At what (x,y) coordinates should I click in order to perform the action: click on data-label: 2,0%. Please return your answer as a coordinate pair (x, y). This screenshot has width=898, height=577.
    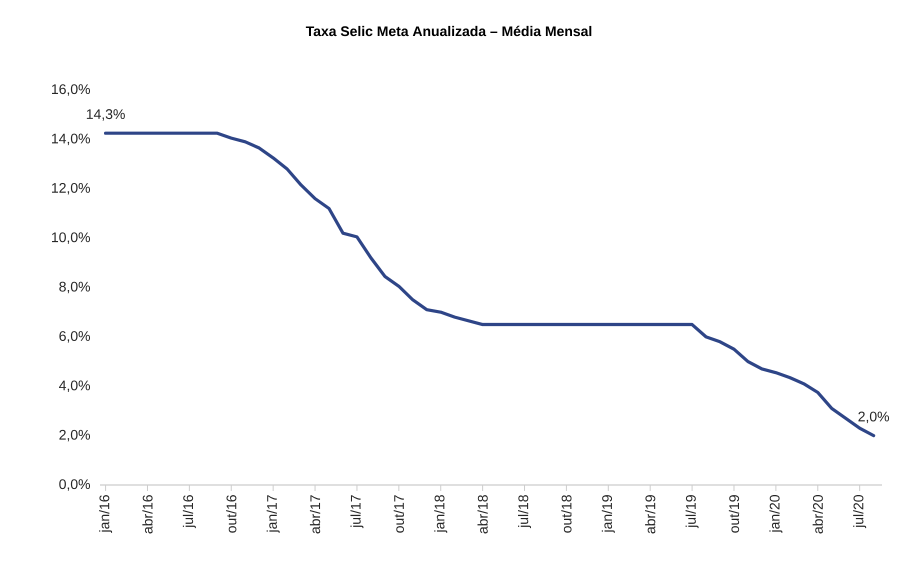
    Looking at the image, I should click on (874, 418).